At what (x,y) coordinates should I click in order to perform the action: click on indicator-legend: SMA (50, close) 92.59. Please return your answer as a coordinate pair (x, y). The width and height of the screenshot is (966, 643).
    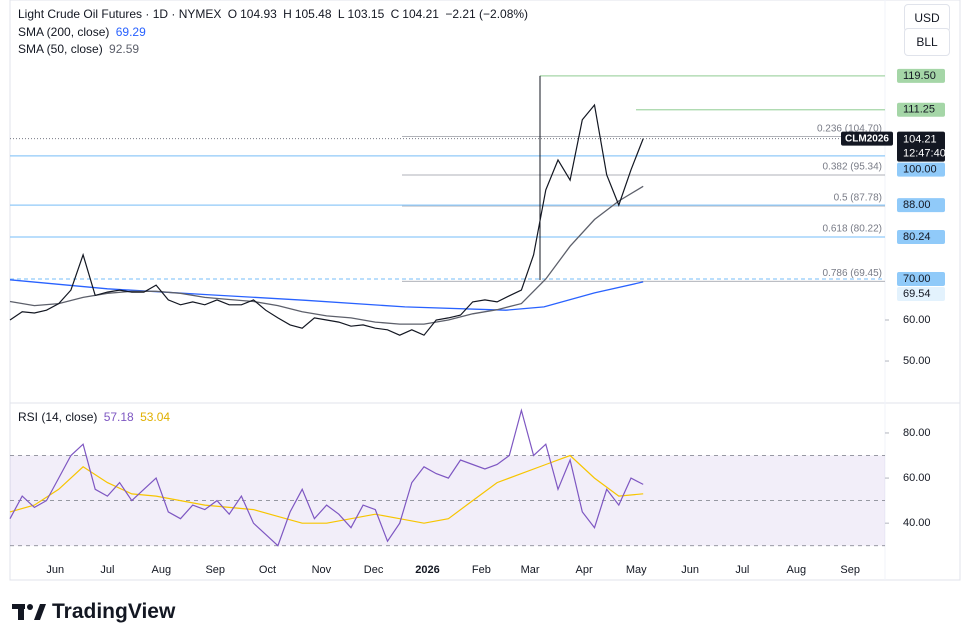
    Looking at the image, I should click on (80, 49).